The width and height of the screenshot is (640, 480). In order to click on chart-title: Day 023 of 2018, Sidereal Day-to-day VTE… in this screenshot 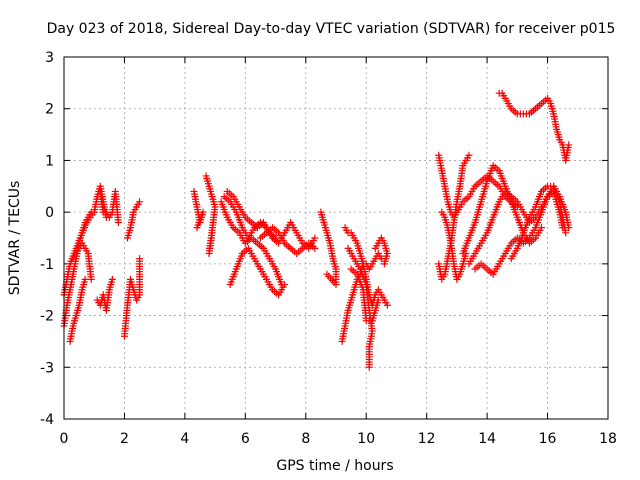, I will do `click(331, 29)`.